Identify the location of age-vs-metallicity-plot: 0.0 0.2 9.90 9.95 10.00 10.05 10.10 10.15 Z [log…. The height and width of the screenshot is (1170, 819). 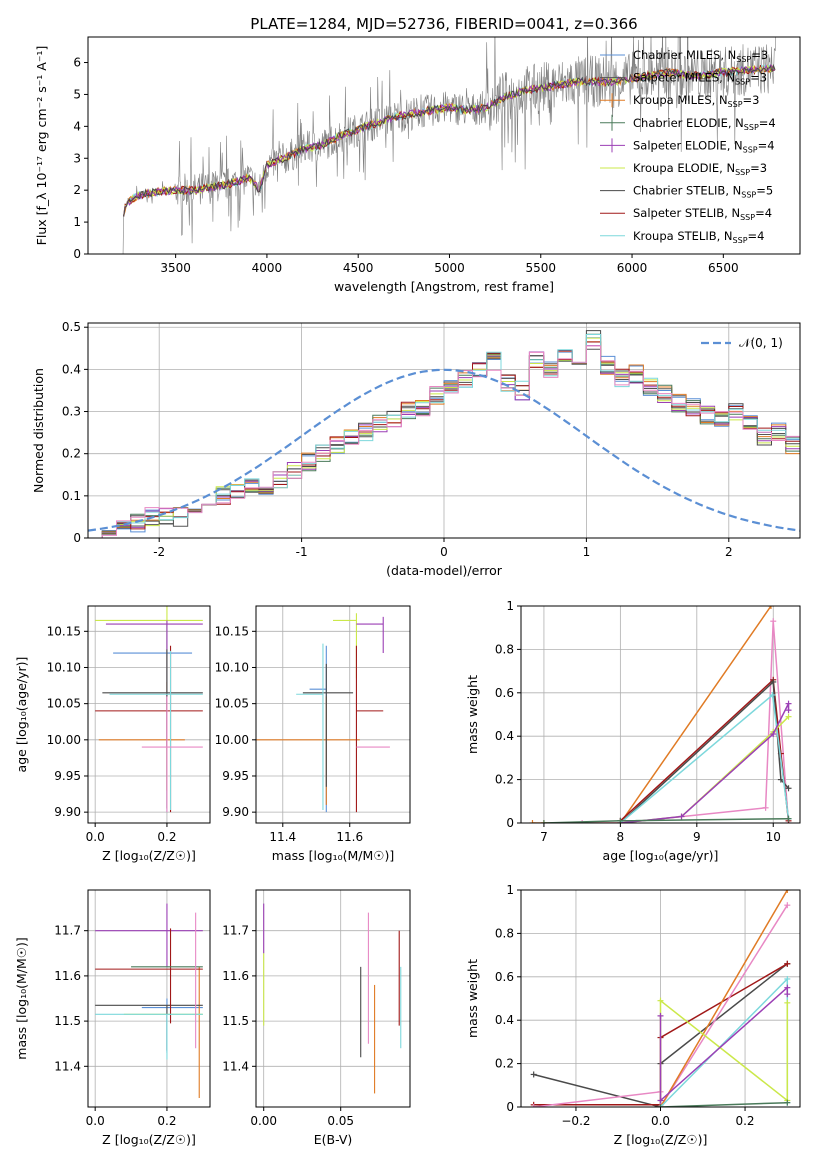
(112, 734).